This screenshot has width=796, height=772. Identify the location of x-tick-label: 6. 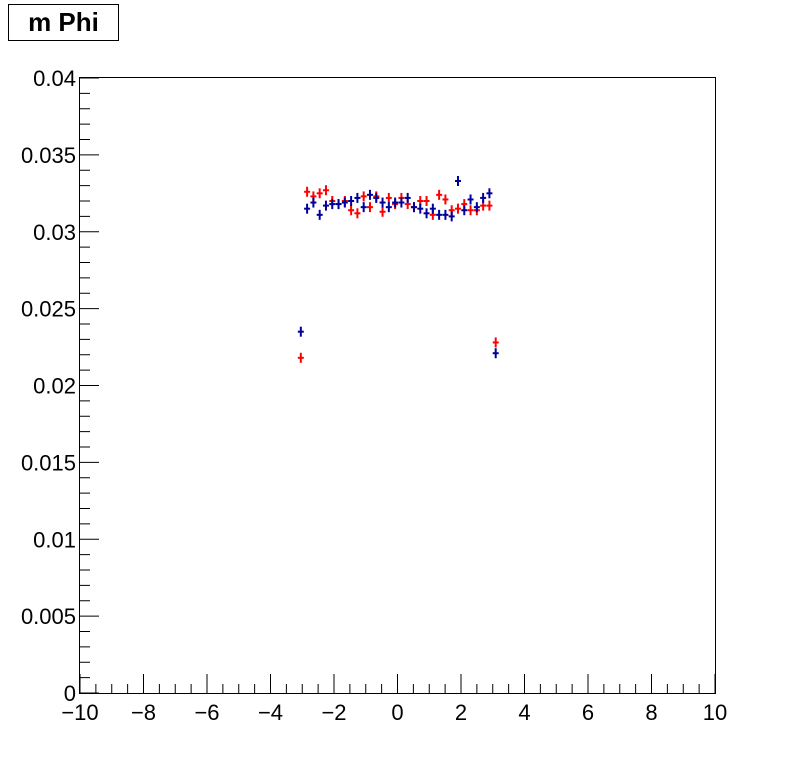
(588, 712).